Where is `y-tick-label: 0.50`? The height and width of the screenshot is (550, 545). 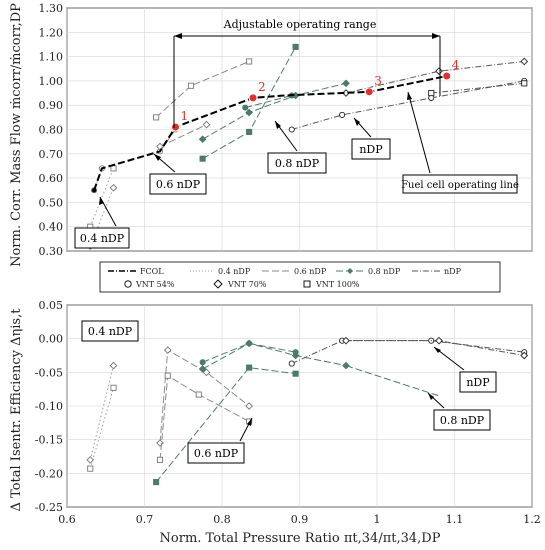 y-tick-label: 0.50 is located at coordinates (51, 202).